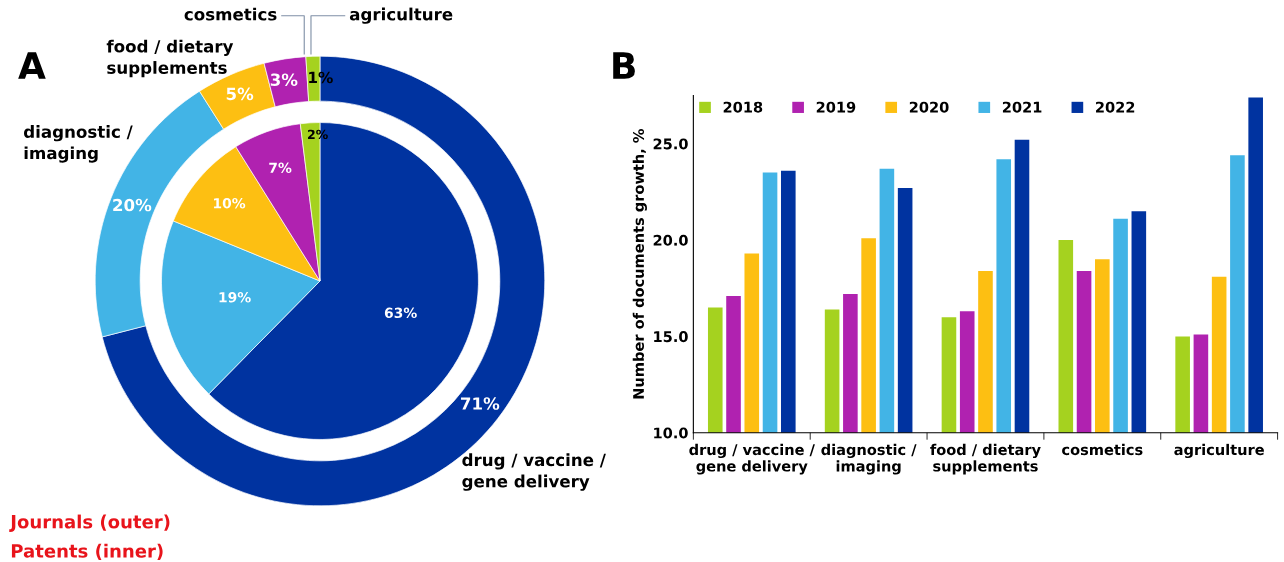  What do you see at coordinates (1102, 449) in the screenshot?
I see `x-tick-label: cosmetics` at bounding box center [1102, 449].